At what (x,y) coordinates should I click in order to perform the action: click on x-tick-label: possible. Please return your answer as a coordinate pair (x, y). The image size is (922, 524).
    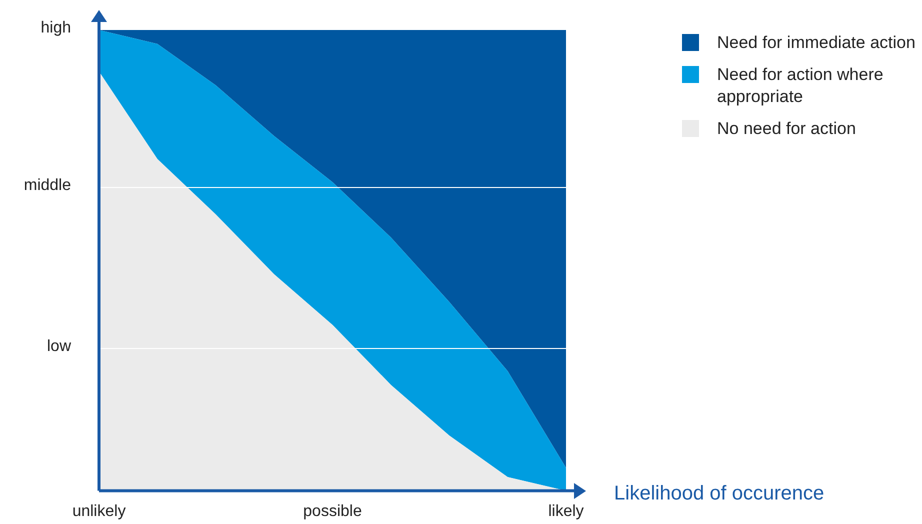
    Looking at the image, I should click on (332, 511).